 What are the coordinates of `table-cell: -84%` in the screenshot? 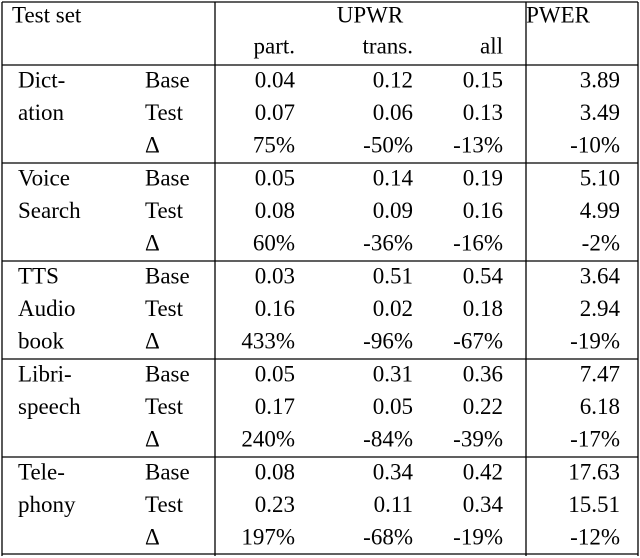 It's located at (388, 438).